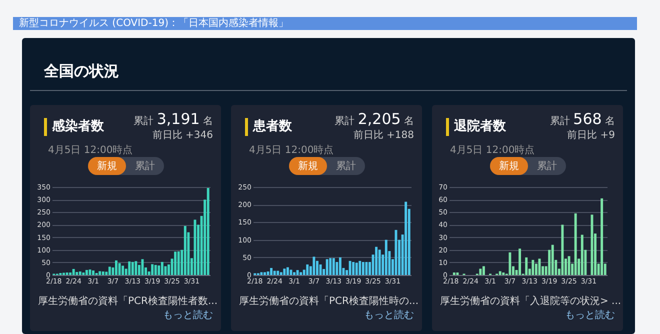 The width and height of the screenshot is (660, 334). What do you see at coordinates (74, 127) in the screenshot?
I see `chart-title: 感染者数` at bounding box center [74, 127].